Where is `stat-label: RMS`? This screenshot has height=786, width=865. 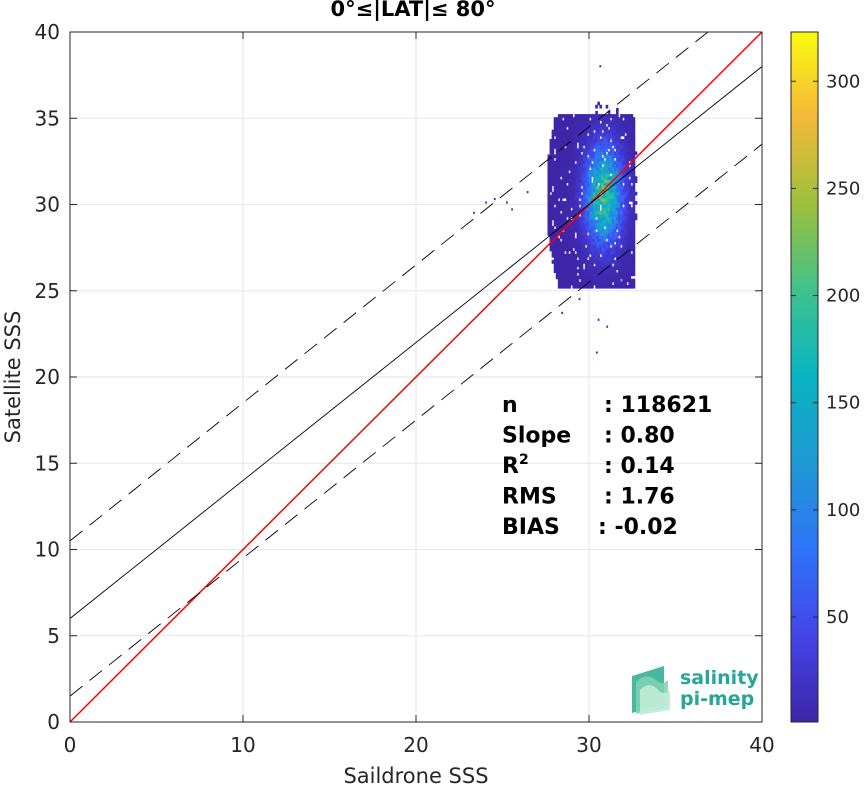 stat-label: RMS is located at coordinates (529, 497).